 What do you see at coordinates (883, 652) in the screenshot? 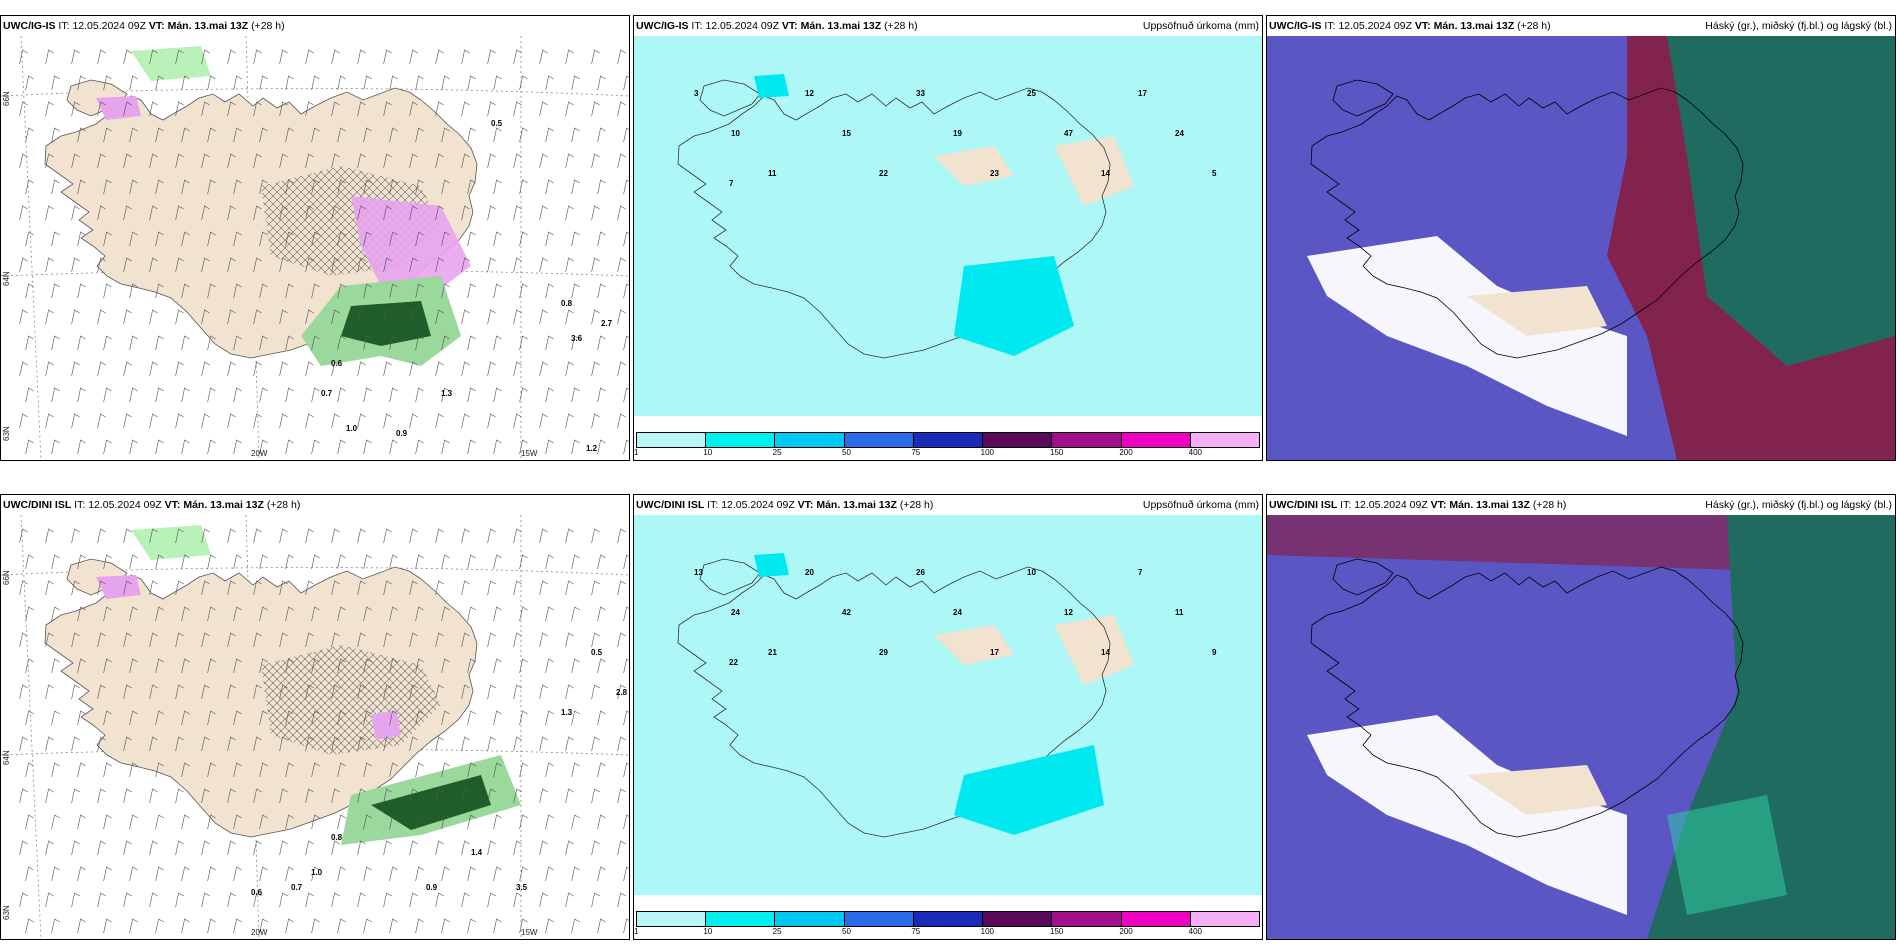
I see `precip-value: 29` at bounding box center [883, 652].